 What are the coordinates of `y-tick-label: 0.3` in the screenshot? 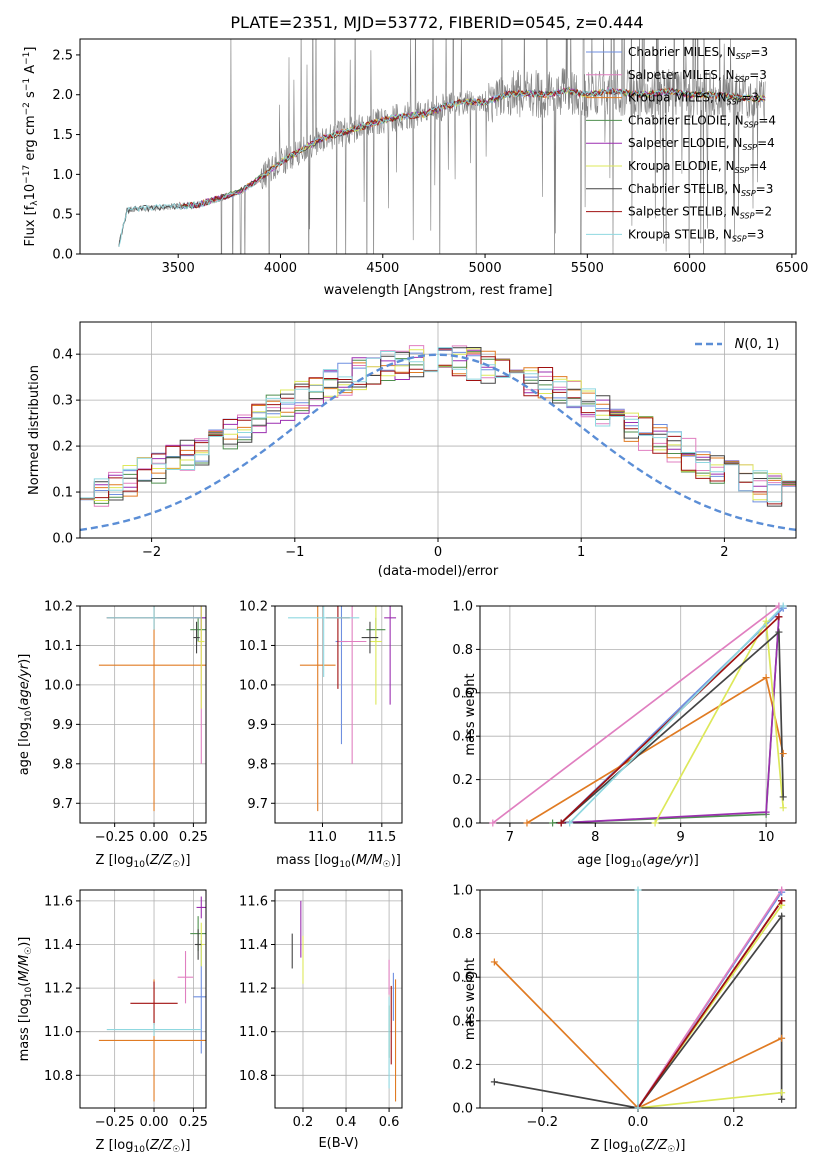 It's located at (62, 401).